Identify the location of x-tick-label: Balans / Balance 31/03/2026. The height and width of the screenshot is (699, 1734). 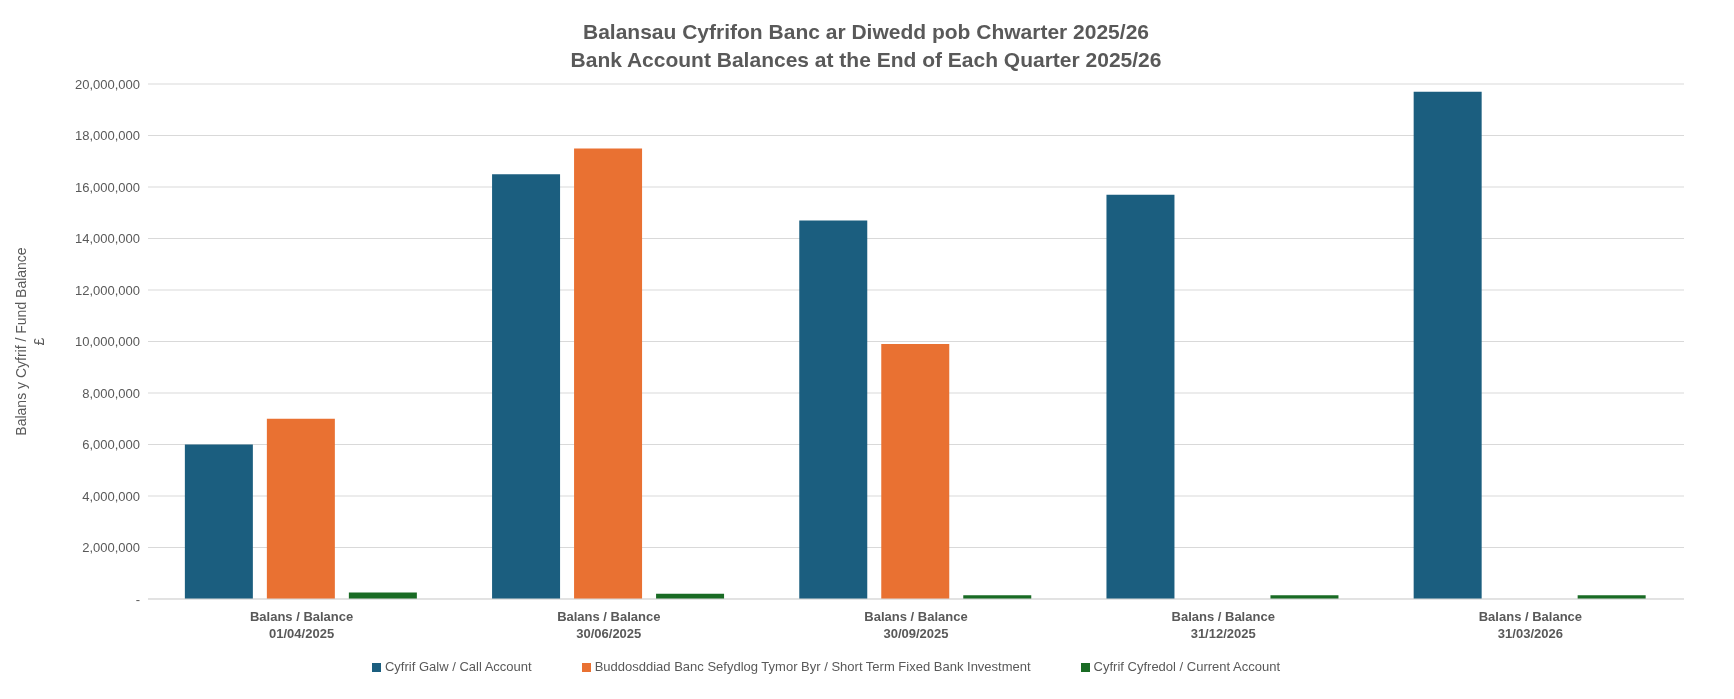
(1530, 625).